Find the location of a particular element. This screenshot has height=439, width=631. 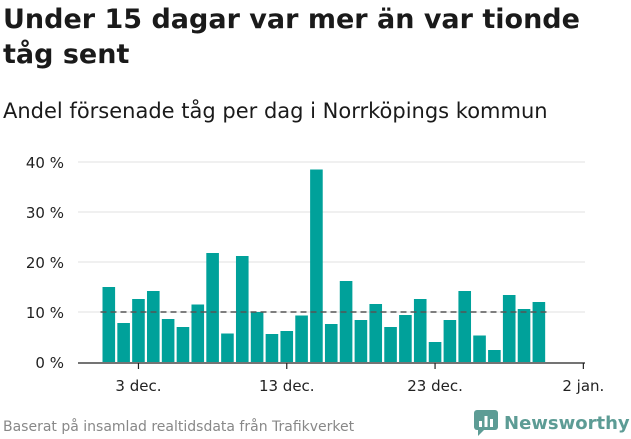

y-tick-label: 20 % is located at coordinates (45, 263).